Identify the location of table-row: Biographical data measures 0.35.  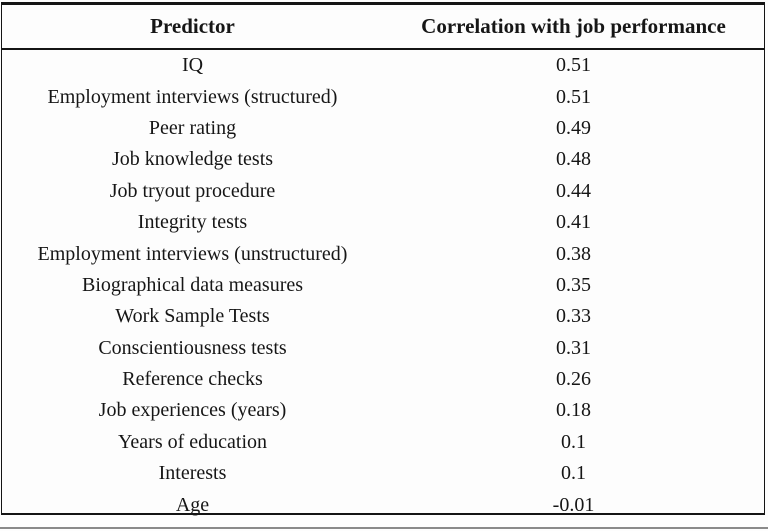
(383, 285).